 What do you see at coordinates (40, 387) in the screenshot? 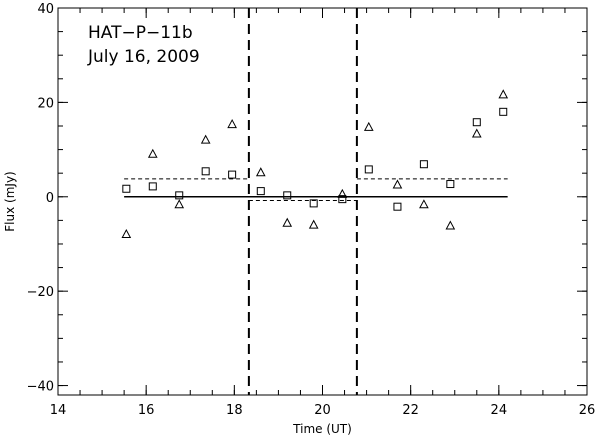
I see `y-tick-label: −40` at bounding box center [40, 387].